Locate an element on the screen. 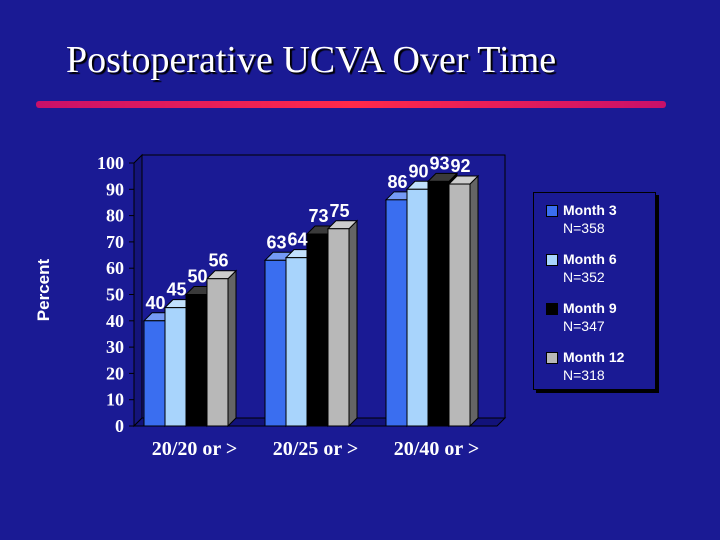  data-label: 56 is located at coordinates (218, 261).